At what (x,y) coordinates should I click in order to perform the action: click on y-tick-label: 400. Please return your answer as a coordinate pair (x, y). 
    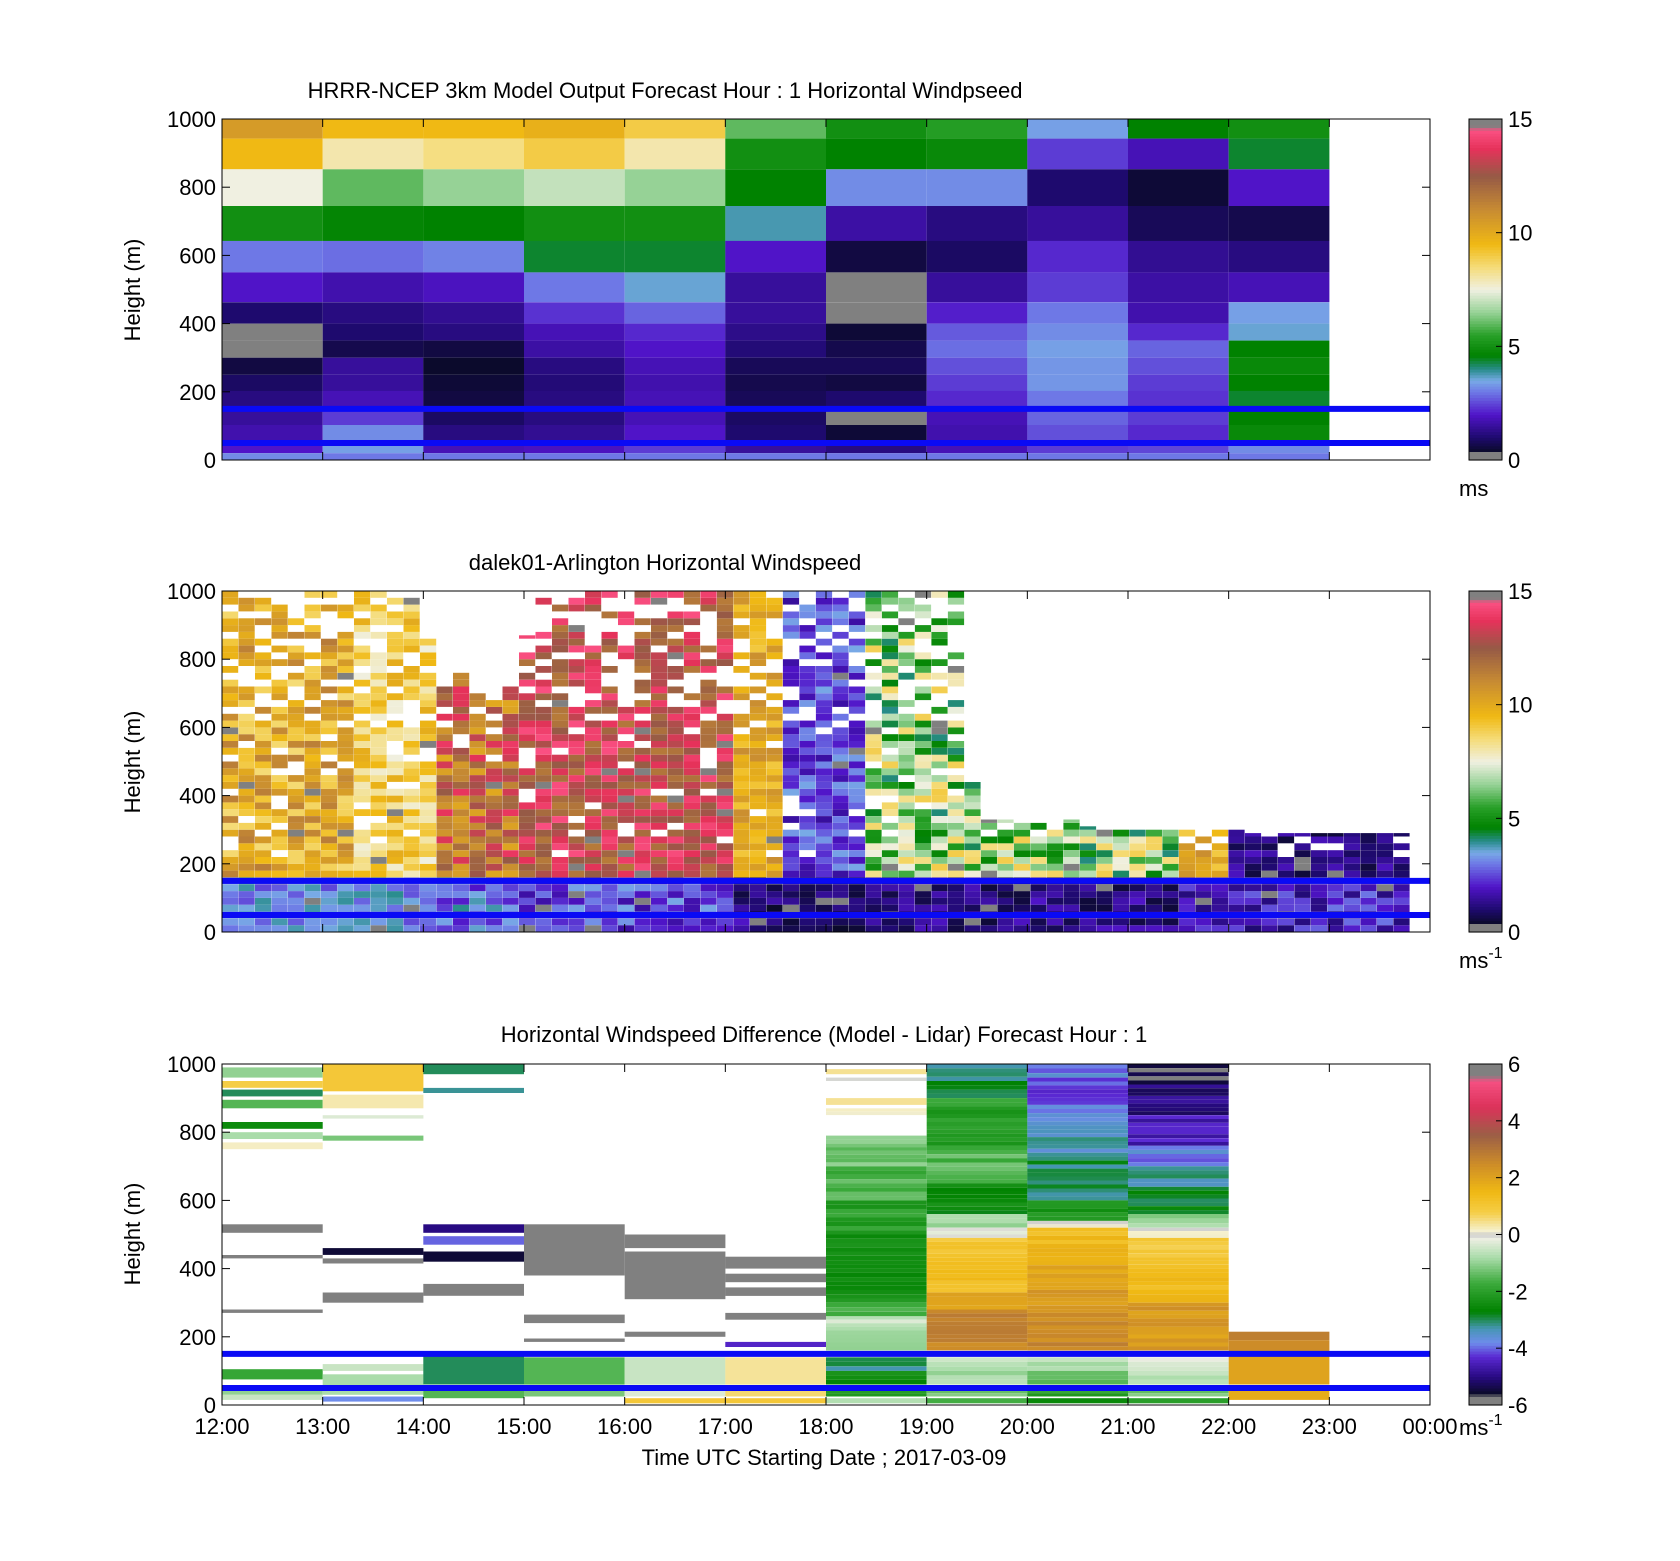
    Looking at the image, I should click on (197, 324).